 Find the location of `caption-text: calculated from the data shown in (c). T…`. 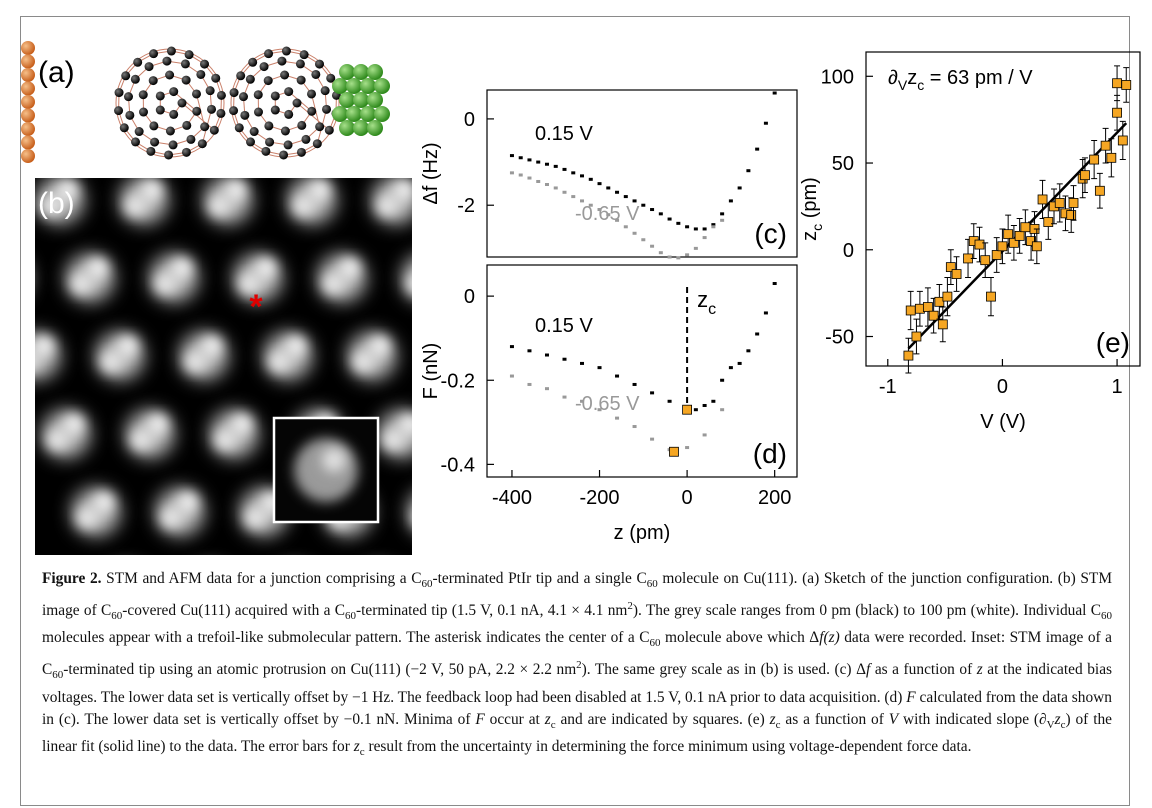

caption-text: calculated from the data shown in (c). T… is located at coordinates (577, 708).